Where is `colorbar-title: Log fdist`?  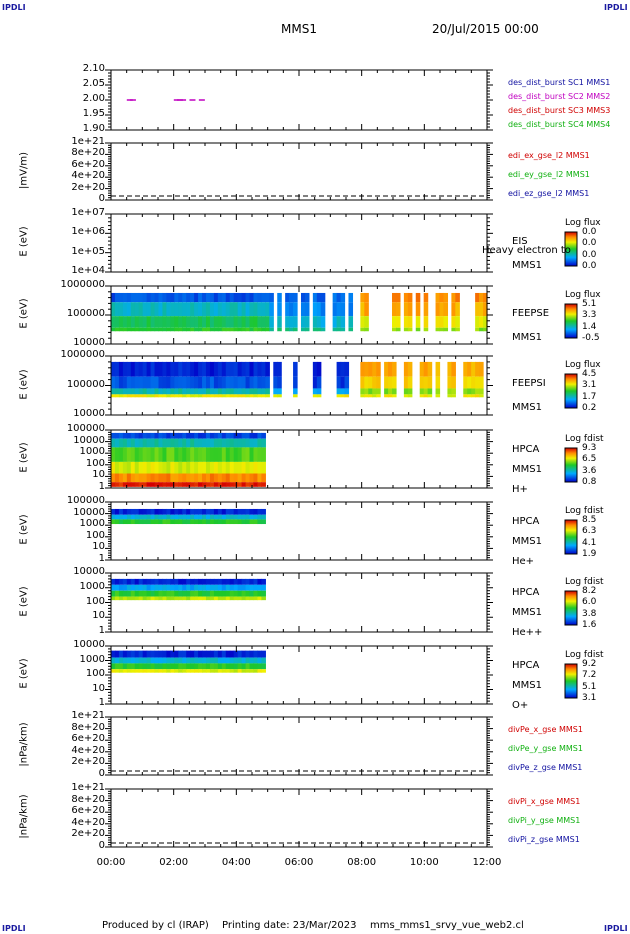 colorbar-title: Log fdist is located at coordinates (584, 511).